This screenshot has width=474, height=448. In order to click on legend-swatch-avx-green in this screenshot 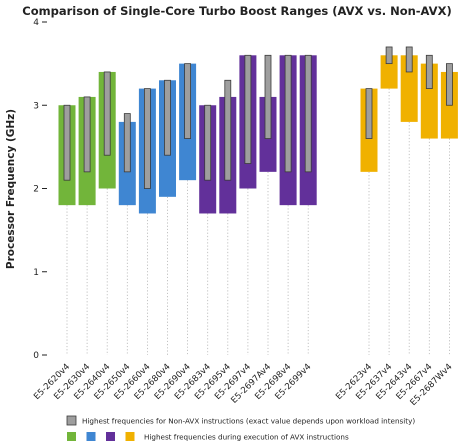, I will do `click(71, 436)`.